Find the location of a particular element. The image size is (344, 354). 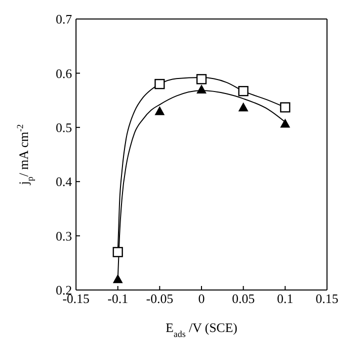

y-tick-label: 0.4 is located at coordinates (64, 182).